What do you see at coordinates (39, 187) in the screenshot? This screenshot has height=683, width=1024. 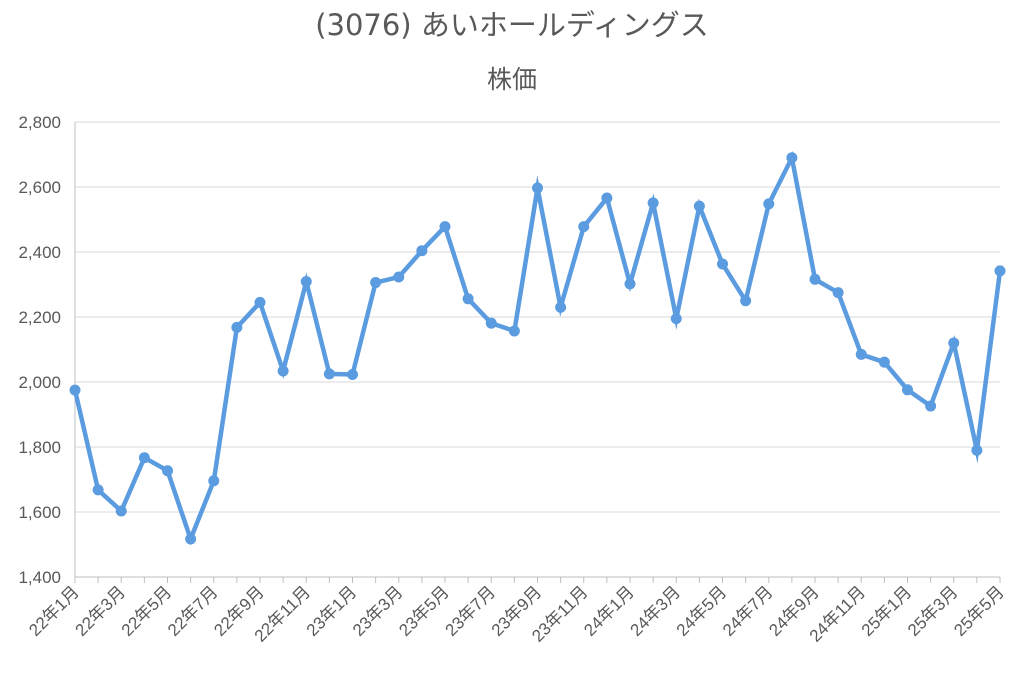 I see `y-tick-label: 2,600` at bounding box center [39, 187].